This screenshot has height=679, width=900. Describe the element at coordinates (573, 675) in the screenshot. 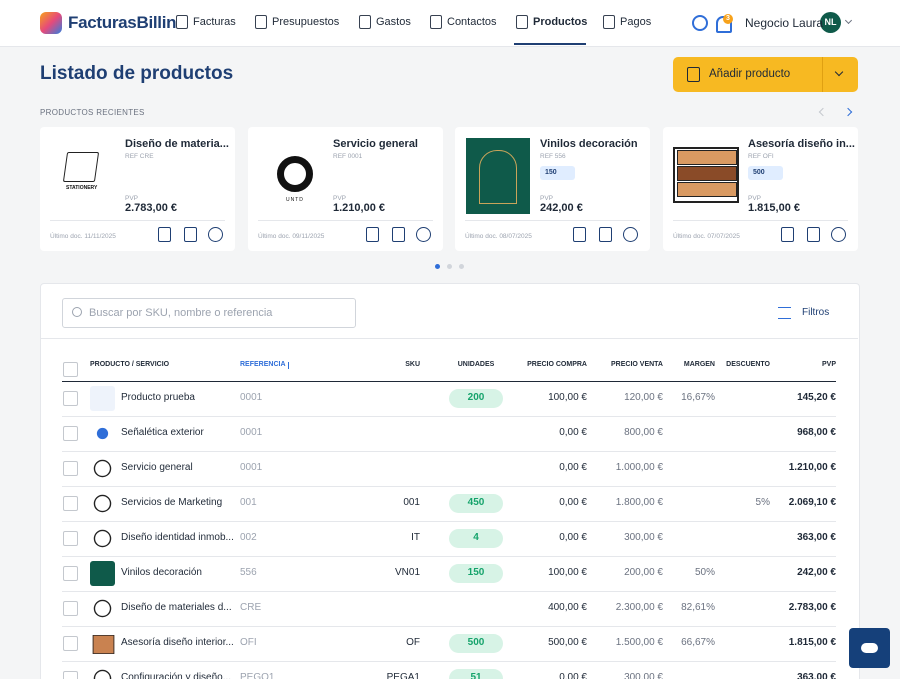

I see `purchase-price: 0,00 €` at that location.